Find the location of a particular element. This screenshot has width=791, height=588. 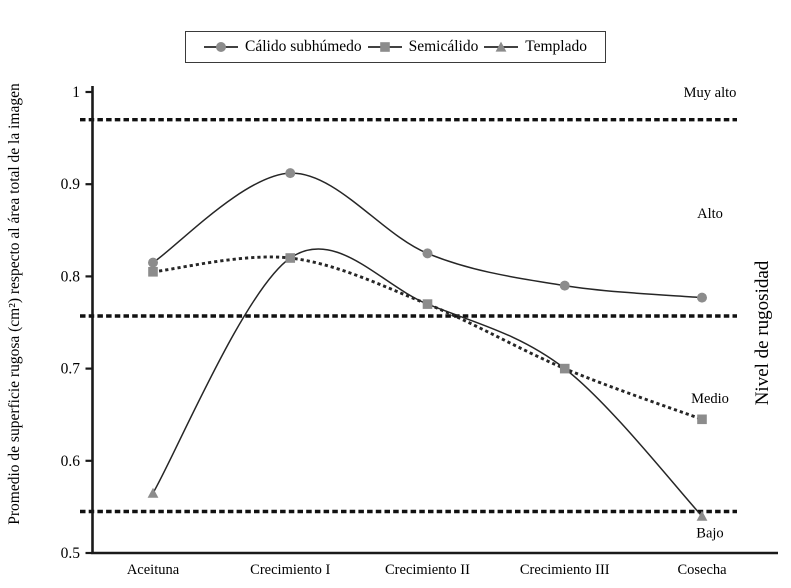

x-category-label: Cosecha is located at coordinates (702, 570).